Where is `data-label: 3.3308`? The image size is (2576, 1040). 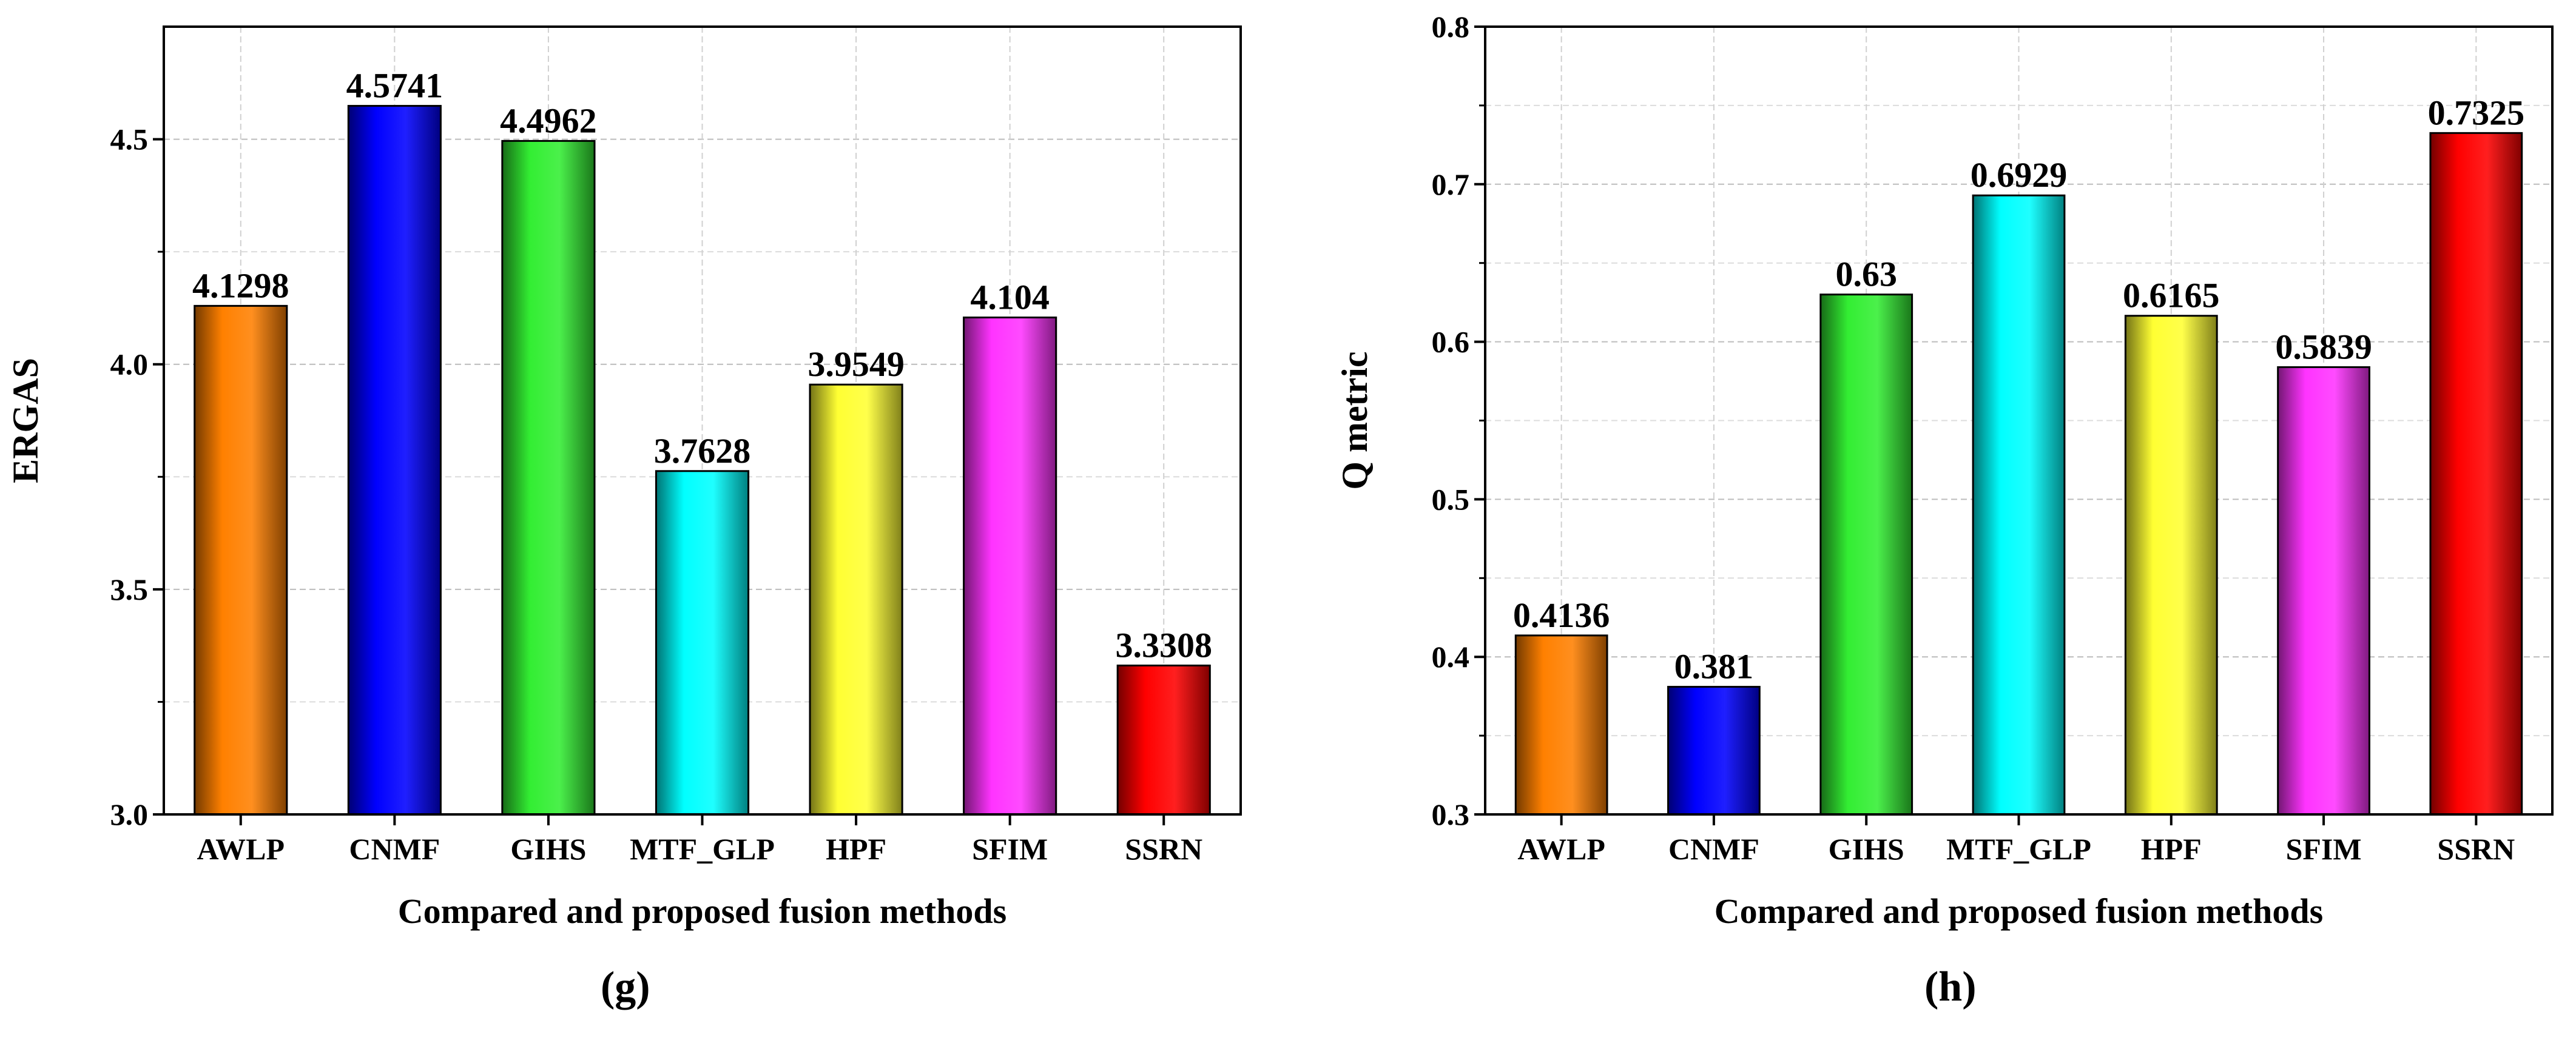 data-label: 3.3308 is located at coordinates (1164, 645).